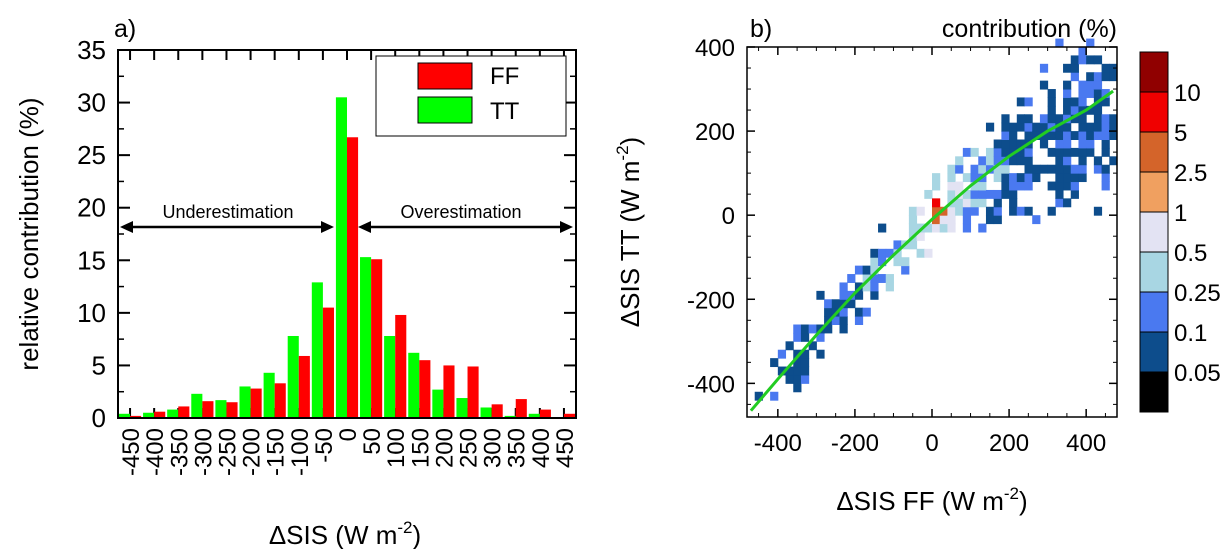 This screenshot has width=1226, height=549. What do you see at coordinates (1197, 373) in the screenshot?
I see `colorbar-label: 0.05` at bounding box center [1197, 373].